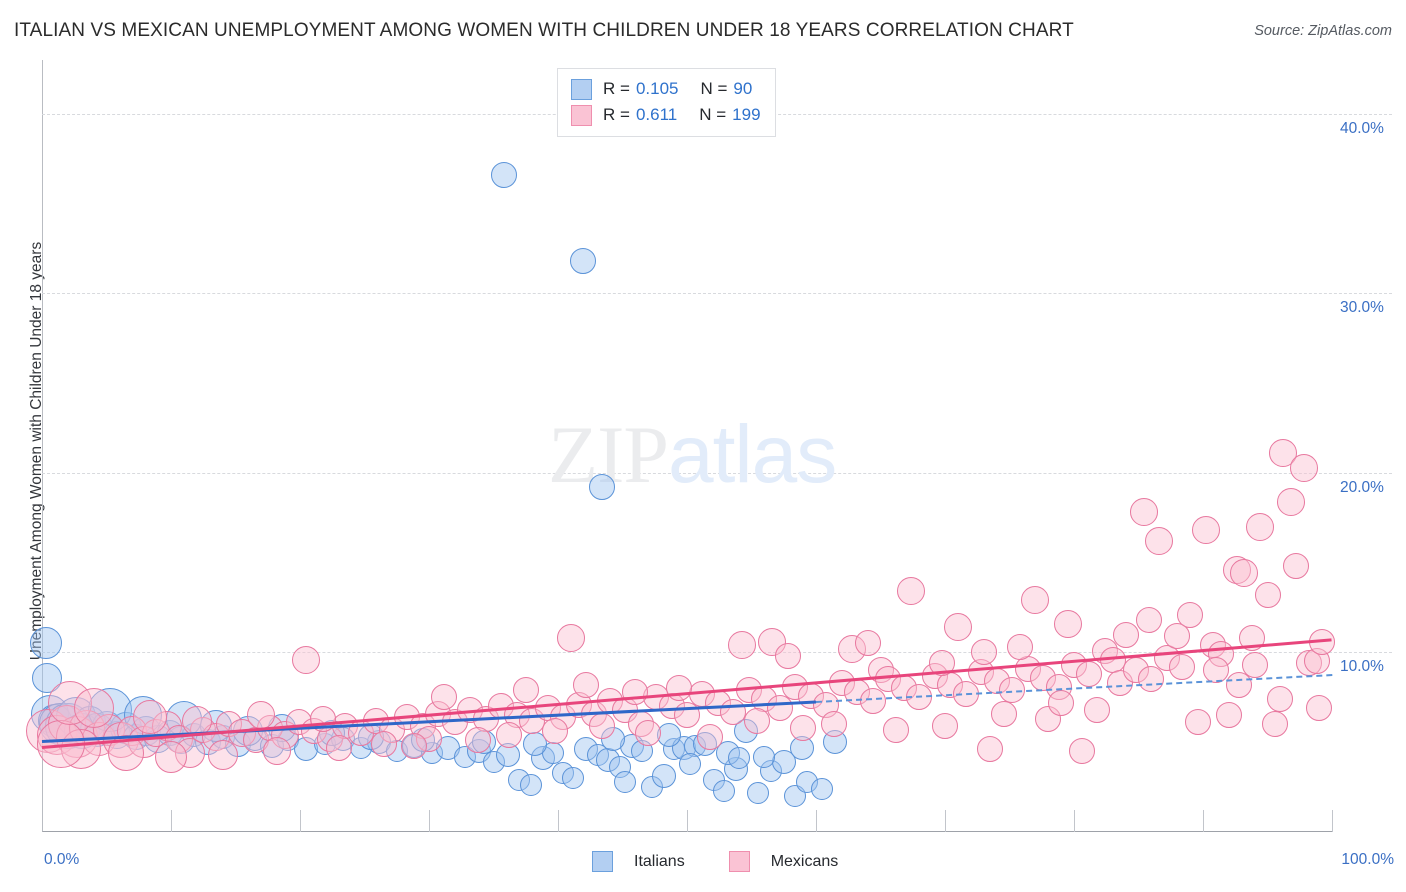 The width and height of the screenshot is (1406, 892). What do you see at coordinates (300, 821) in the screenshot?
I see `x-axis-tick` at bounding box center [300, 821].